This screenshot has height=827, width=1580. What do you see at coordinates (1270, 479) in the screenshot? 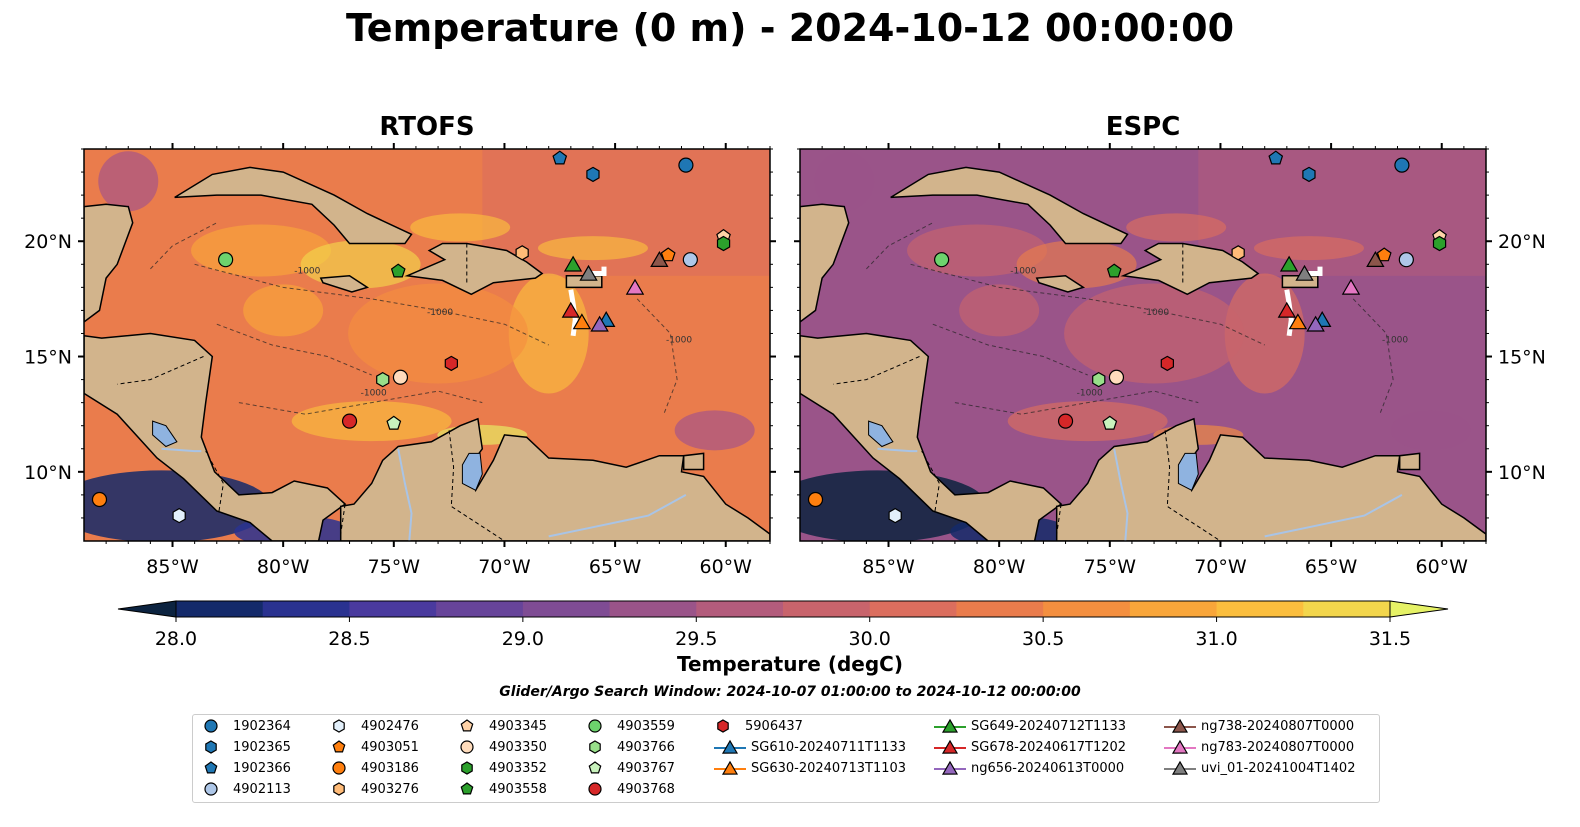
I see `land-southamerica` at bounding box center [1270, 479].